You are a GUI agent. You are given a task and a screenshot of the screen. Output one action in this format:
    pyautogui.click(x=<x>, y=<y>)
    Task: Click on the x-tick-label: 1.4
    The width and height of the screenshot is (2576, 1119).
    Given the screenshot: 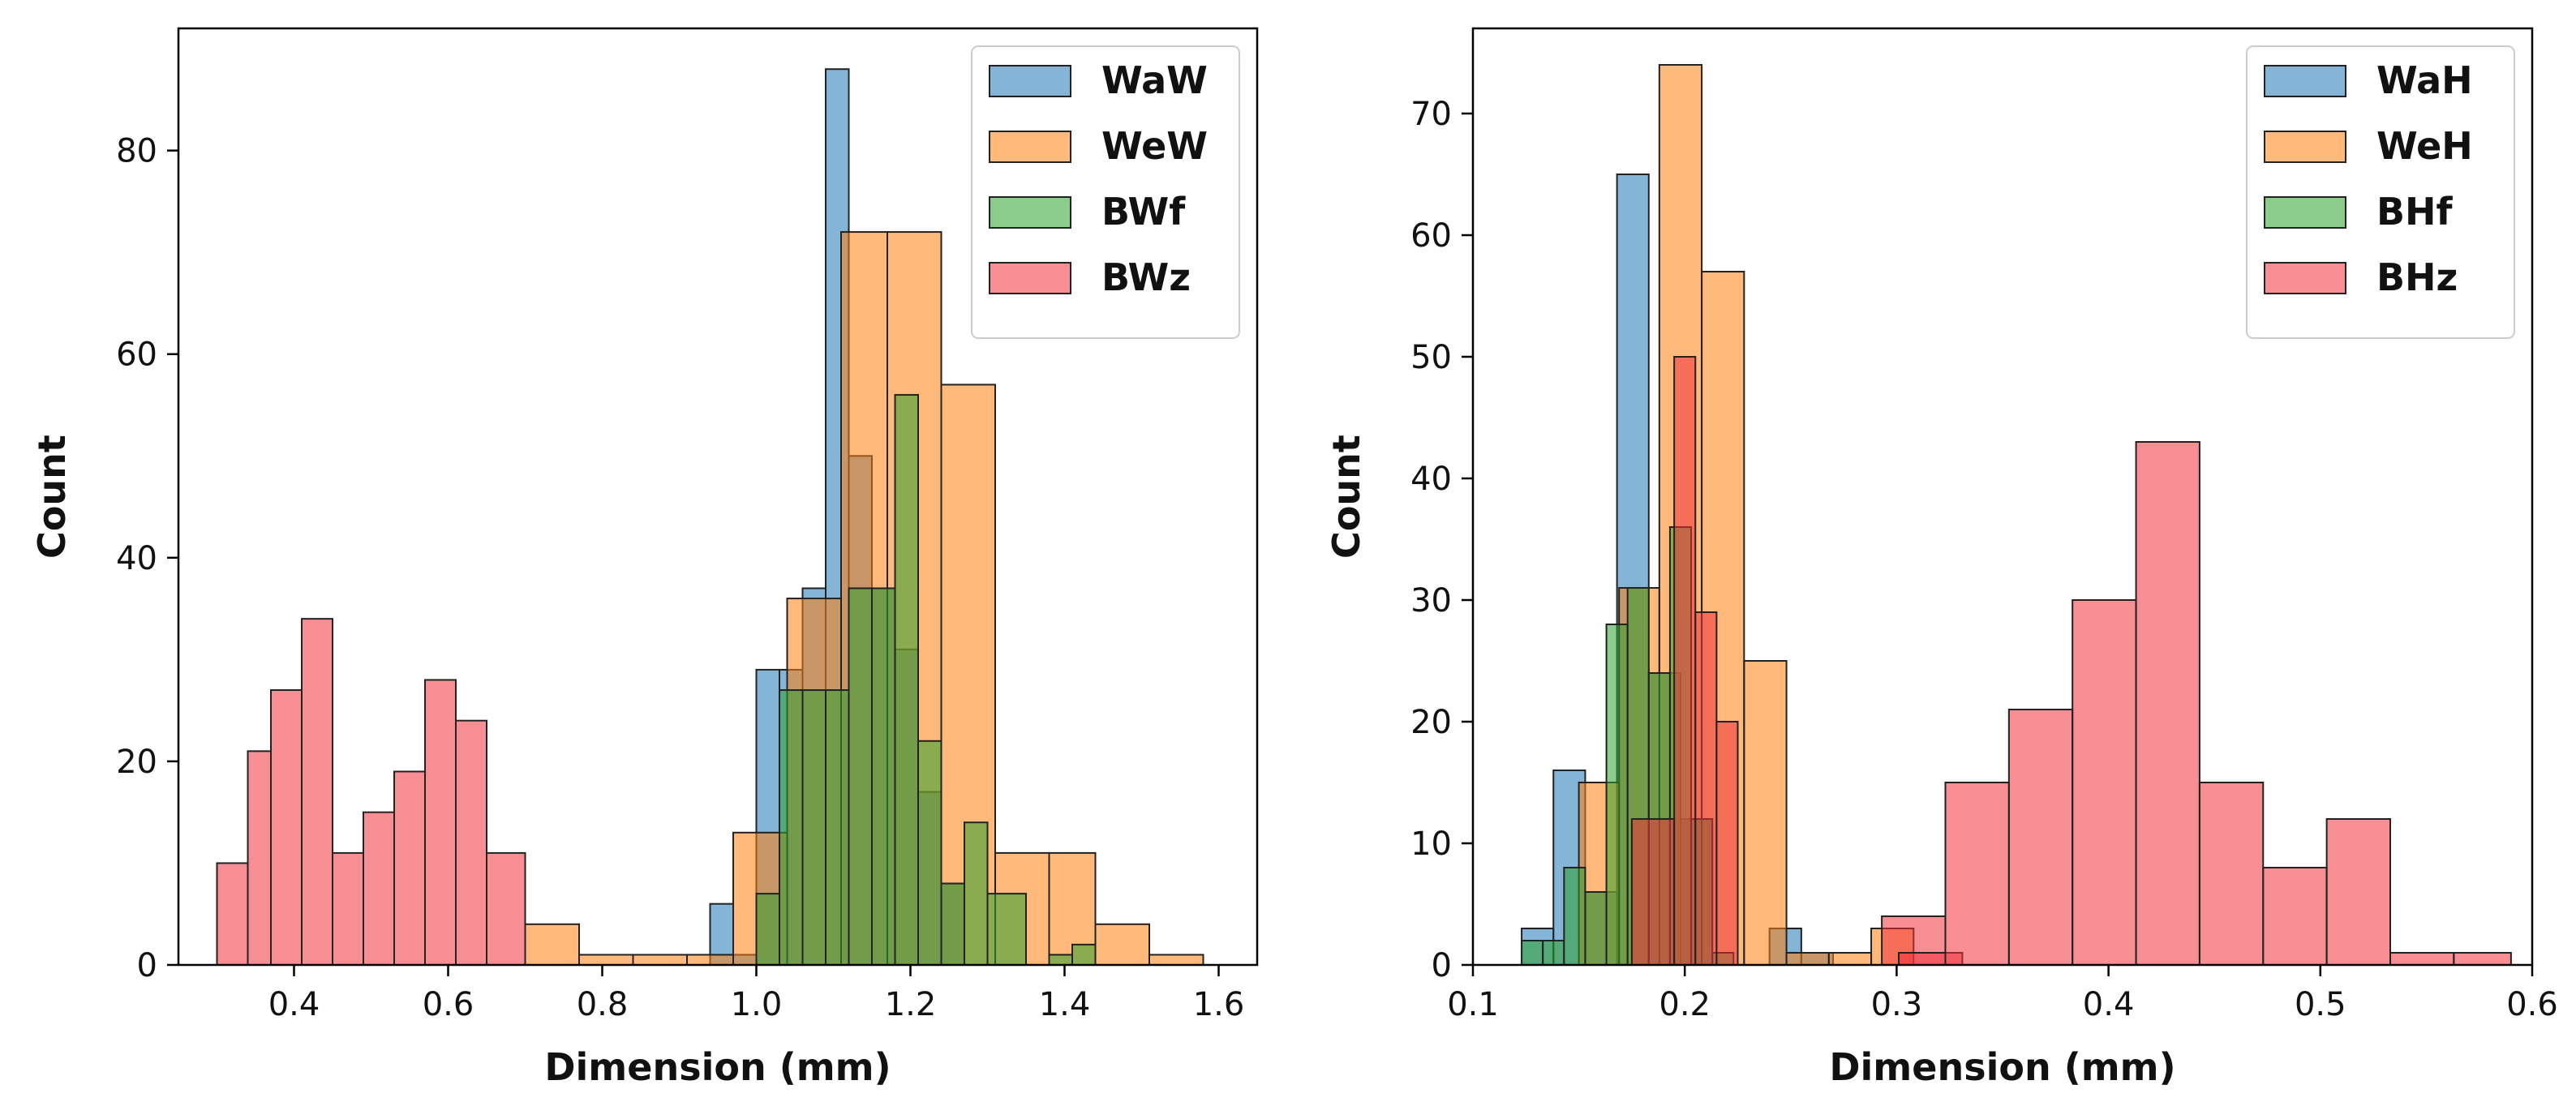 What is the action you would take?
    pyautogui.click(x=1065, y=1004)
    